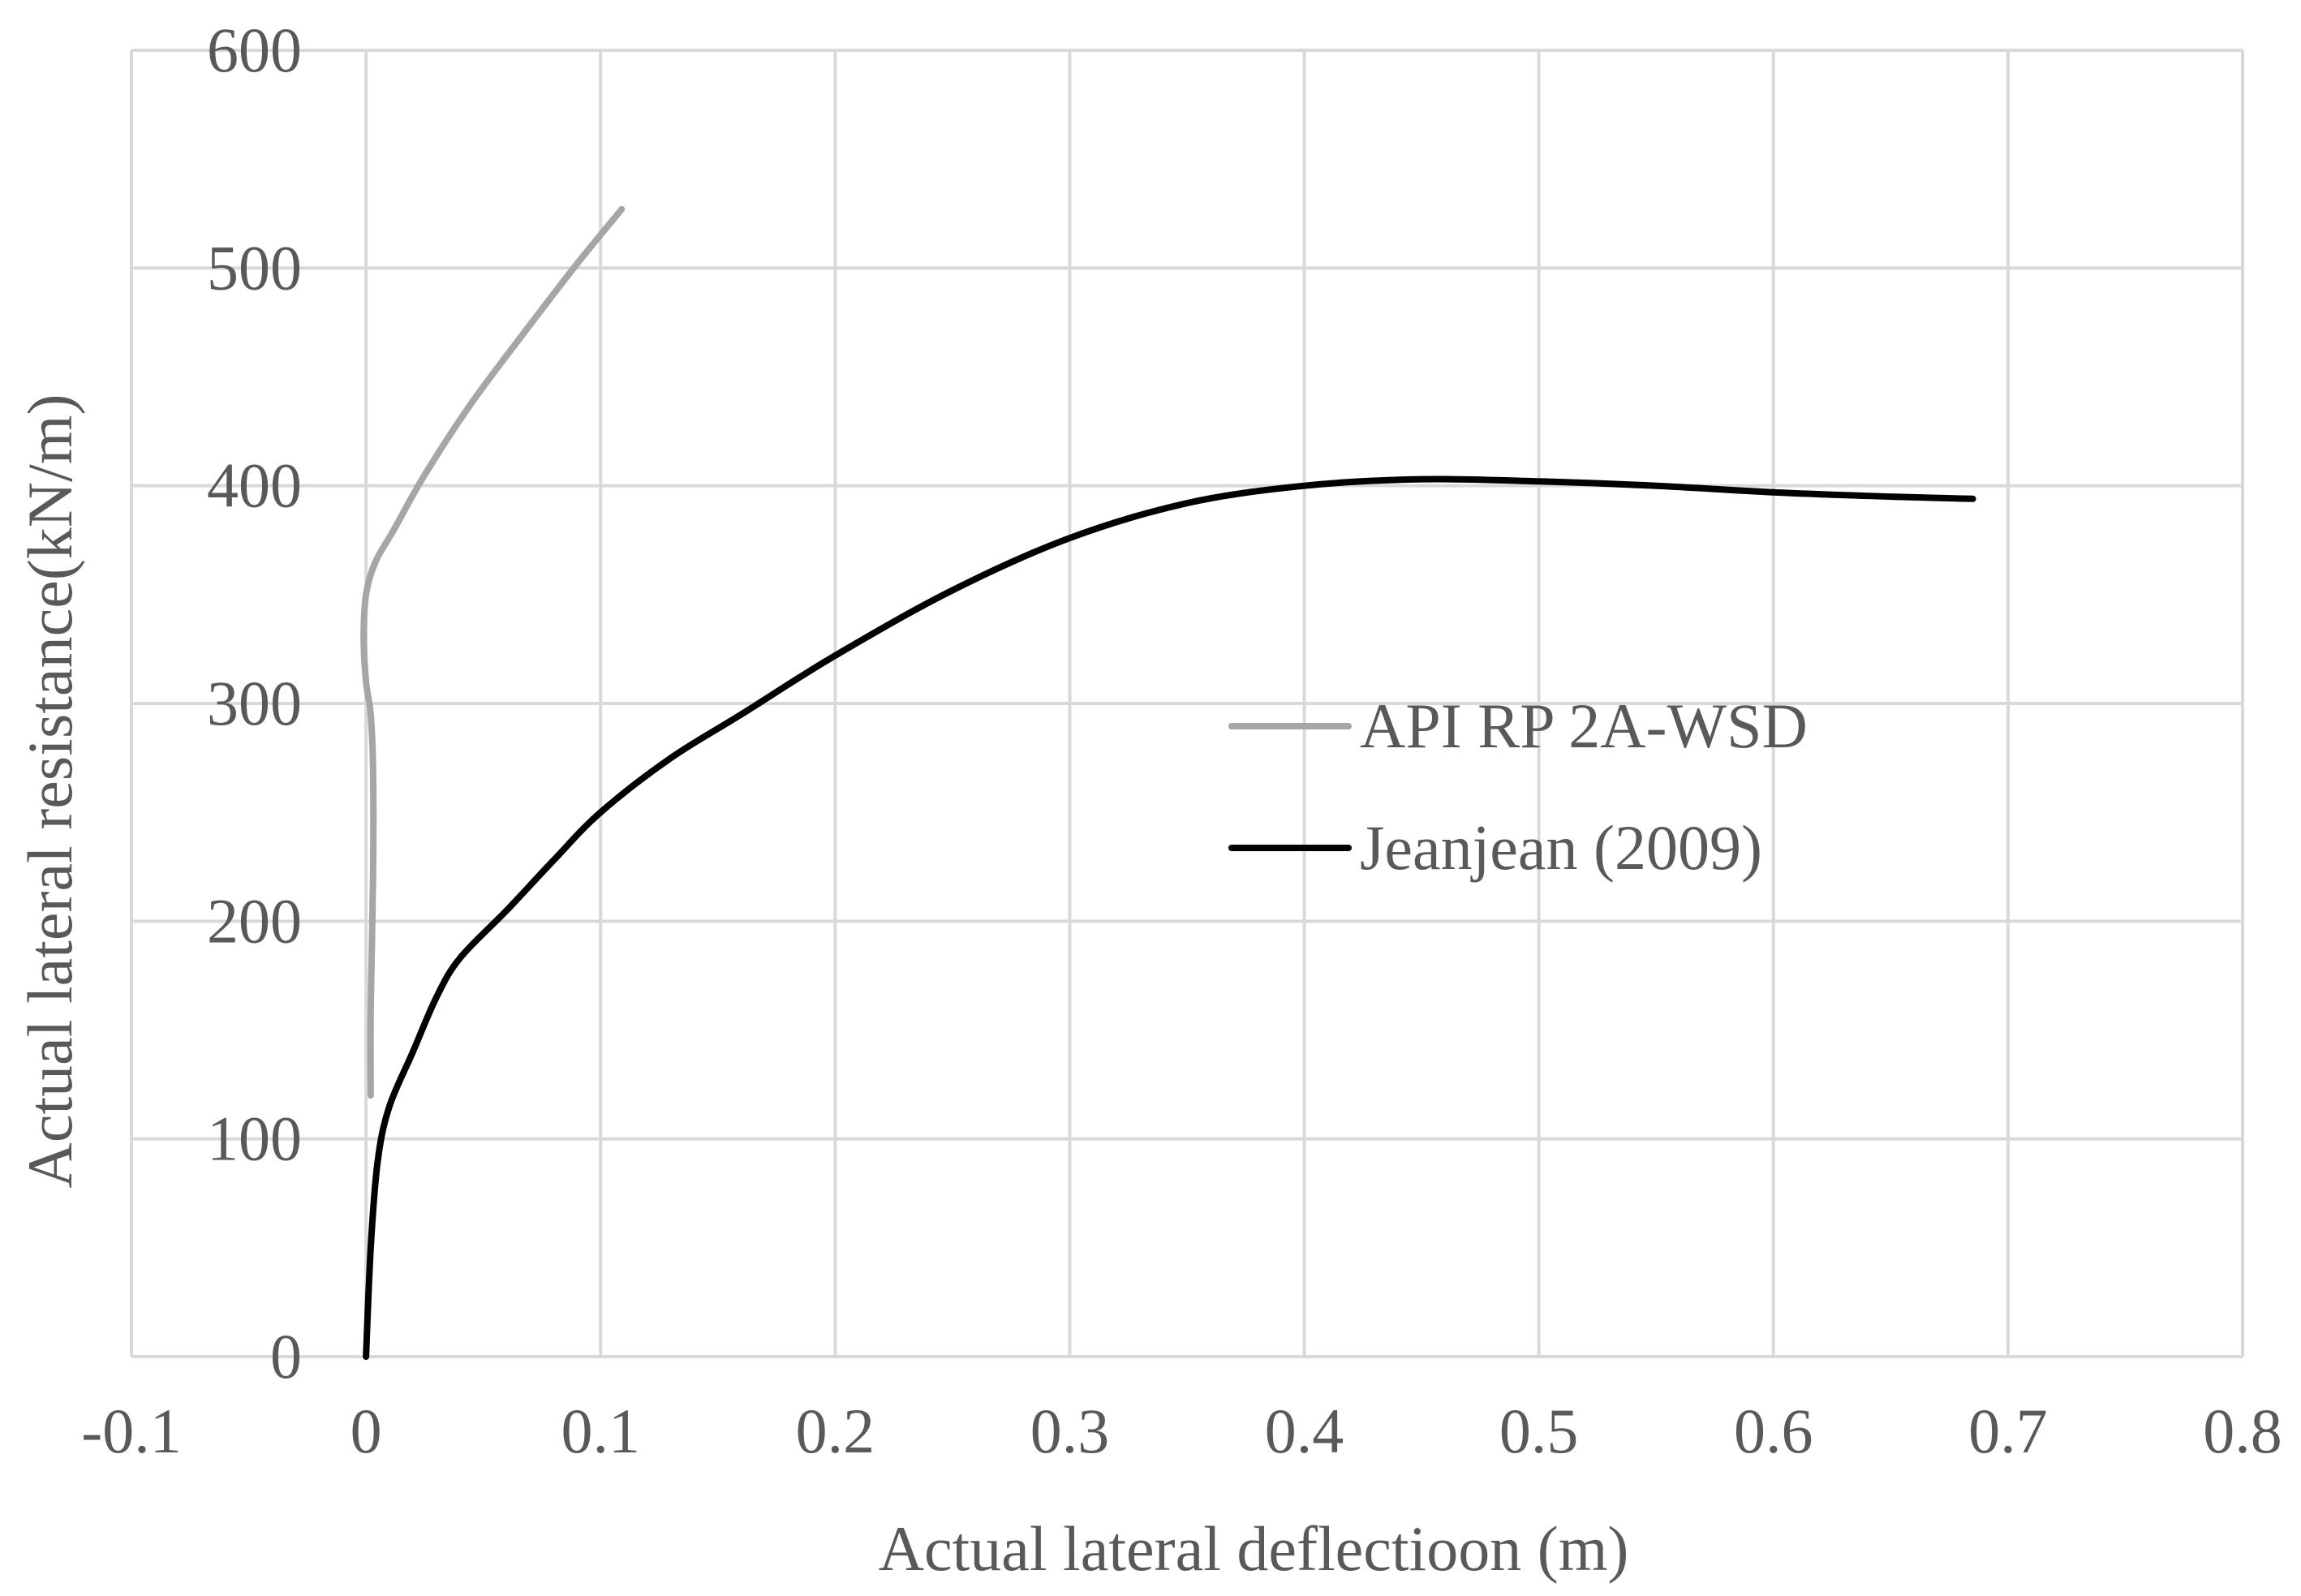 This screenshot has height=1596, width=2301. Describe the element at coordinates (601, 1431) in the screenshot. I see `x-tick-label: 0.1` at that location.